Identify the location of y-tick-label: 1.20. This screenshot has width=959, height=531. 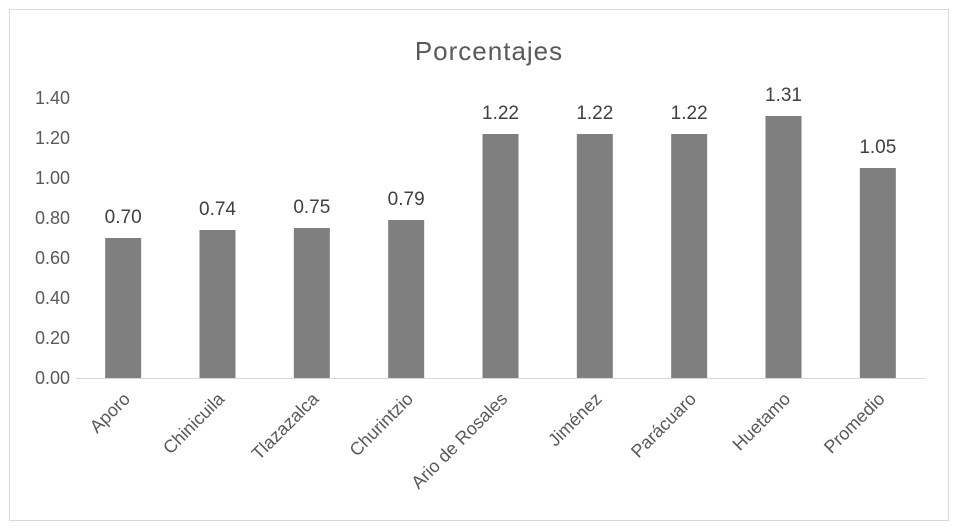
(52, 138).